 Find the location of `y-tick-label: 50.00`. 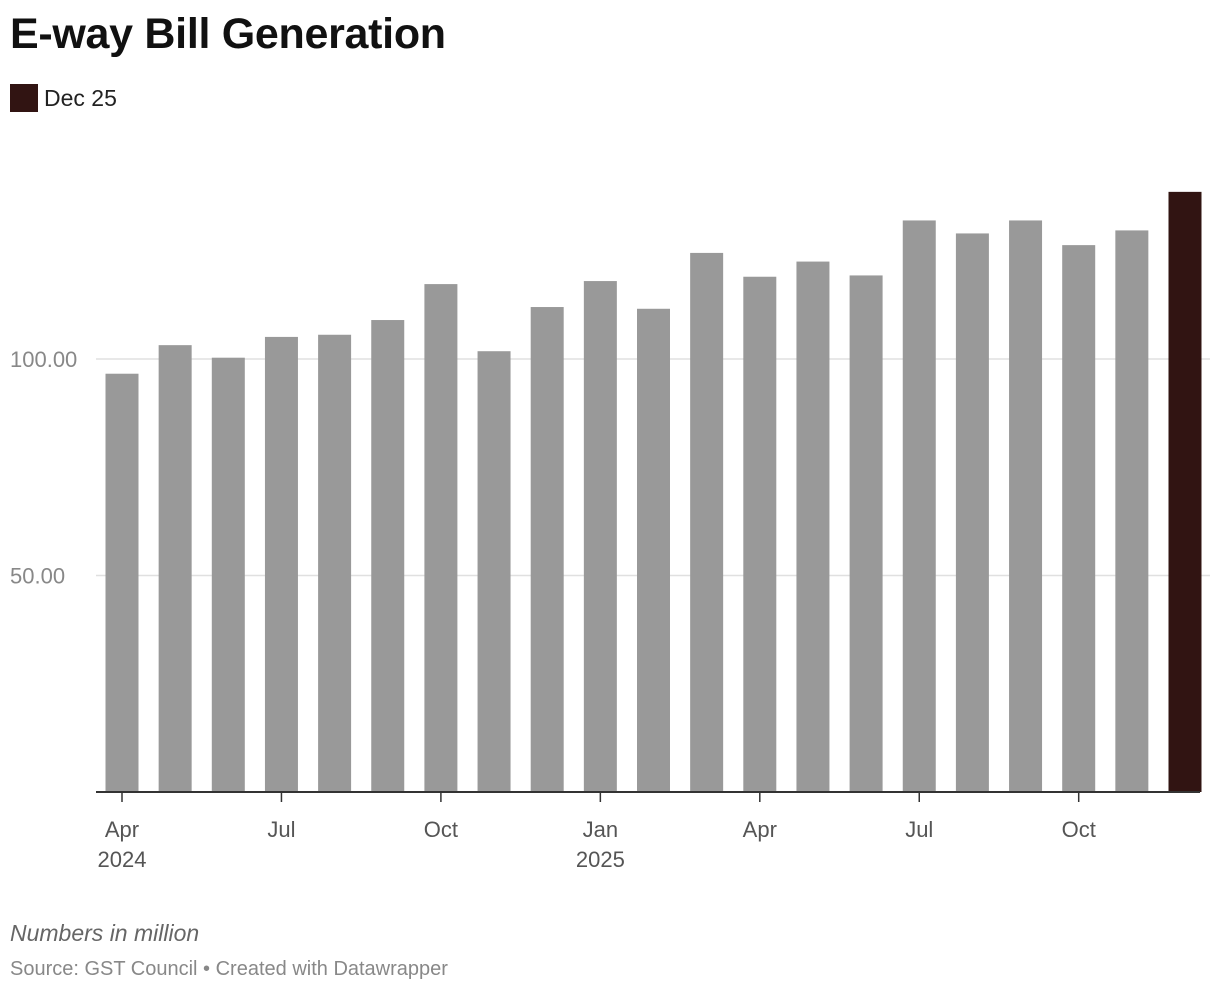

y-tick-label: 50.00 is located at coordinates (37, 576).